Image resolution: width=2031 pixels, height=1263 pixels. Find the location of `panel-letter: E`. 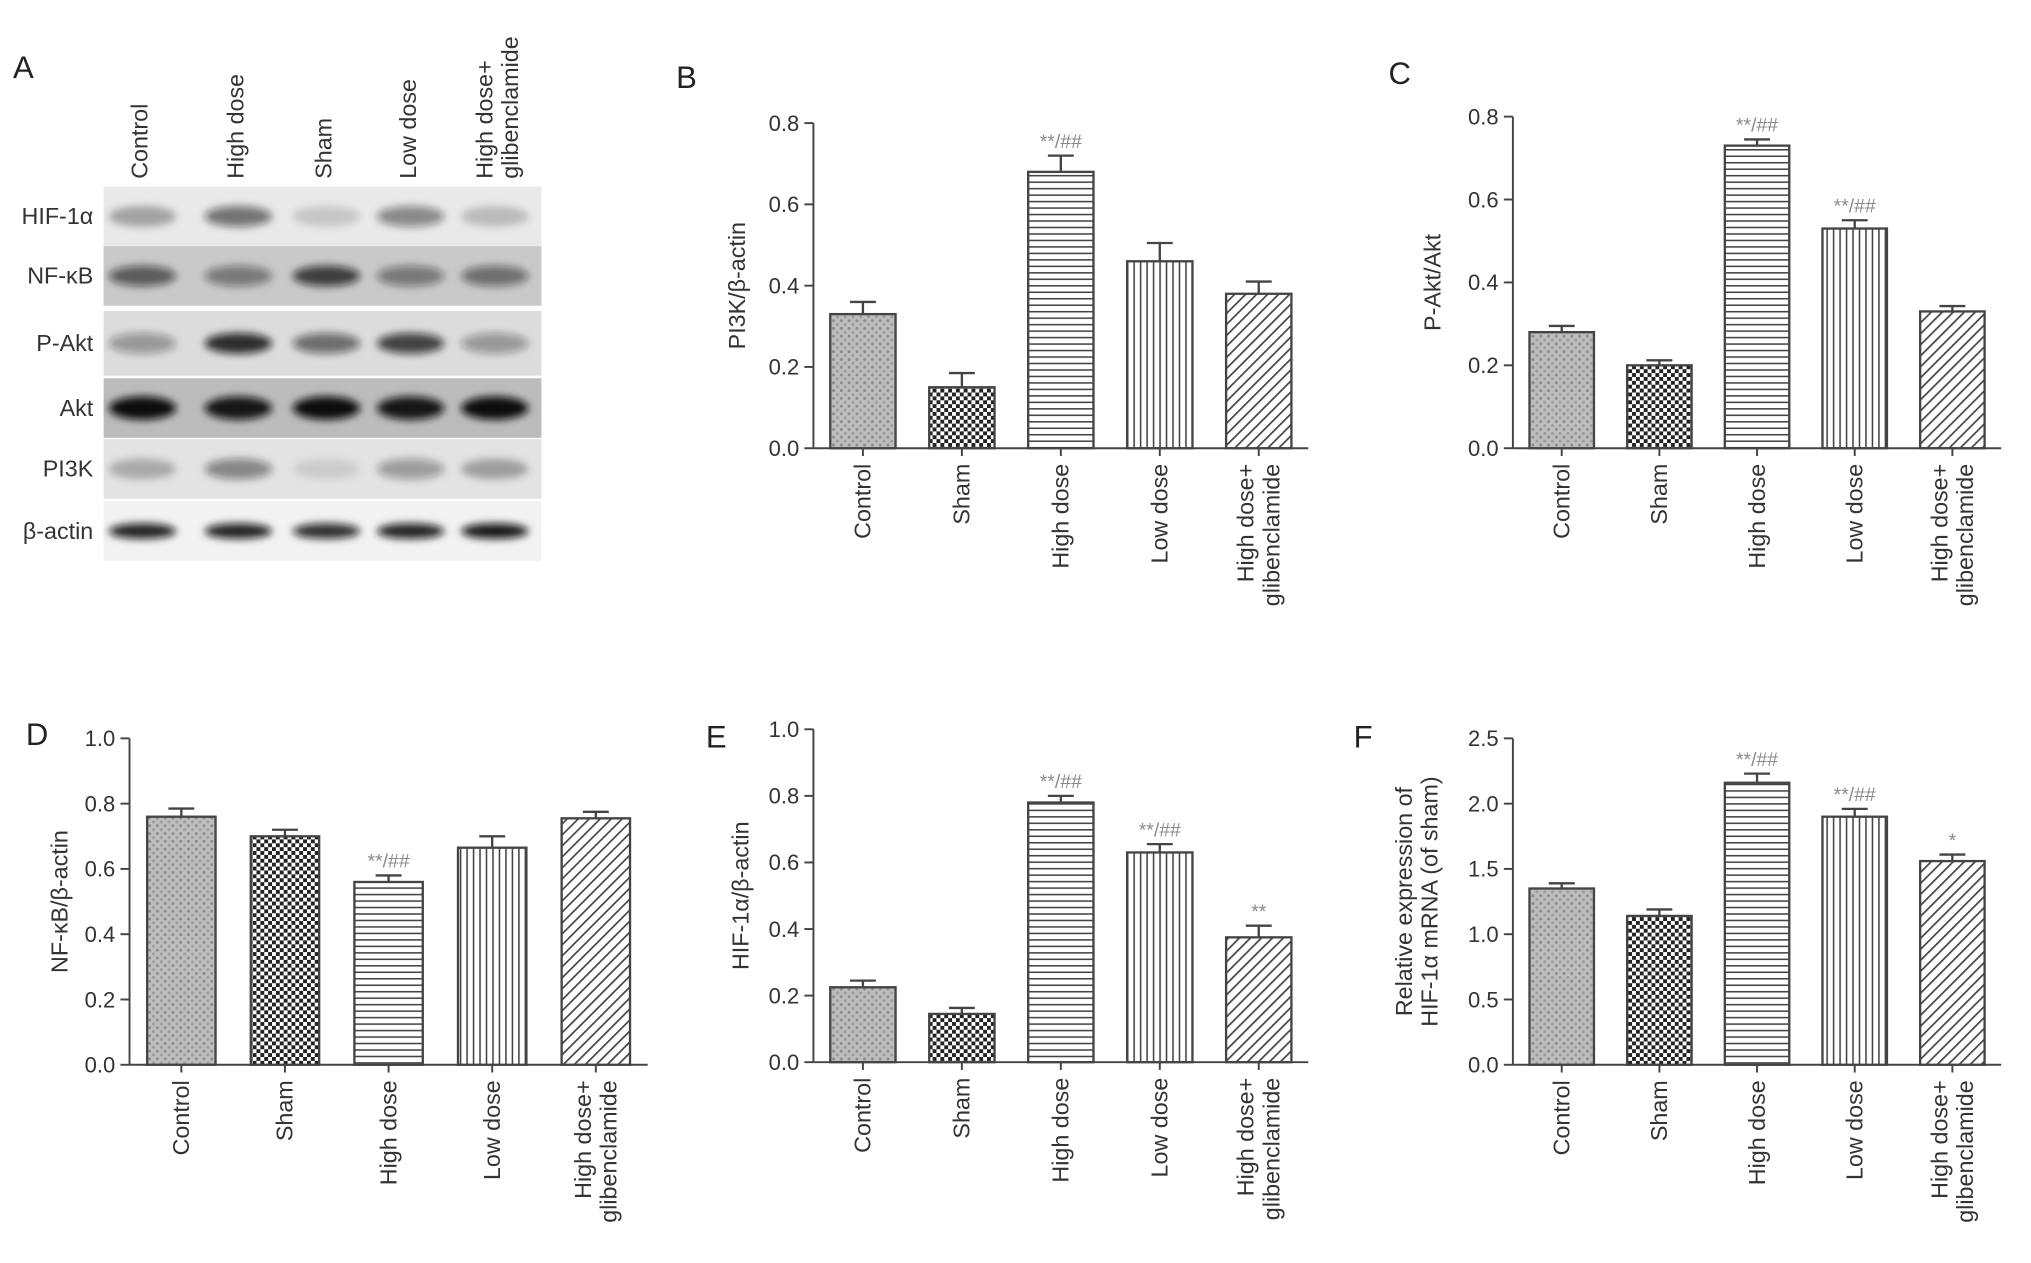

panel-letter: E is located at coordinates (716, 736).